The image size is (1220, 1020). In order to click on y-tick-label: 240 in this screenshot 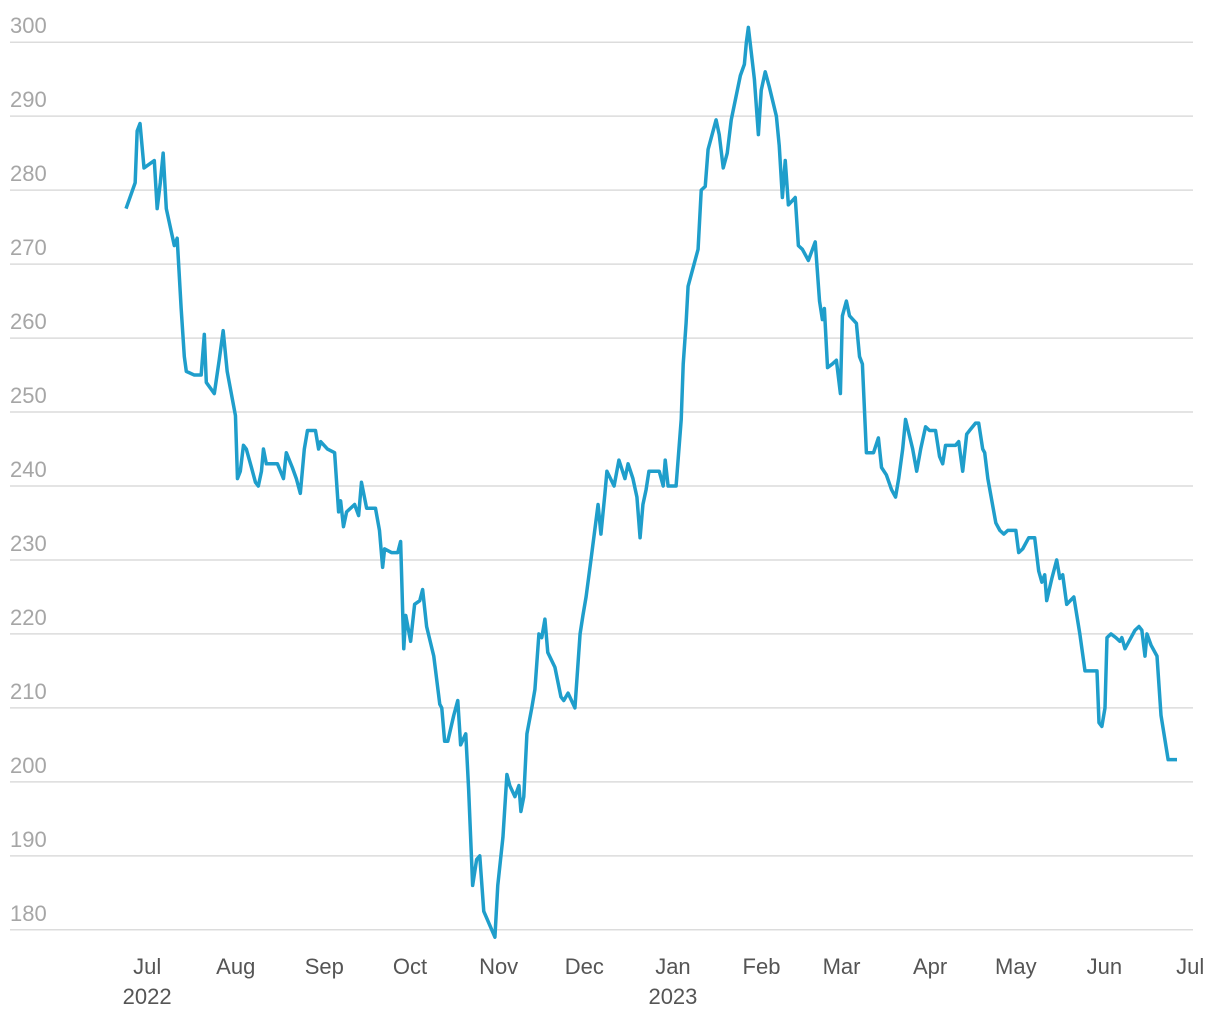, I will do `click(28, 469)`.